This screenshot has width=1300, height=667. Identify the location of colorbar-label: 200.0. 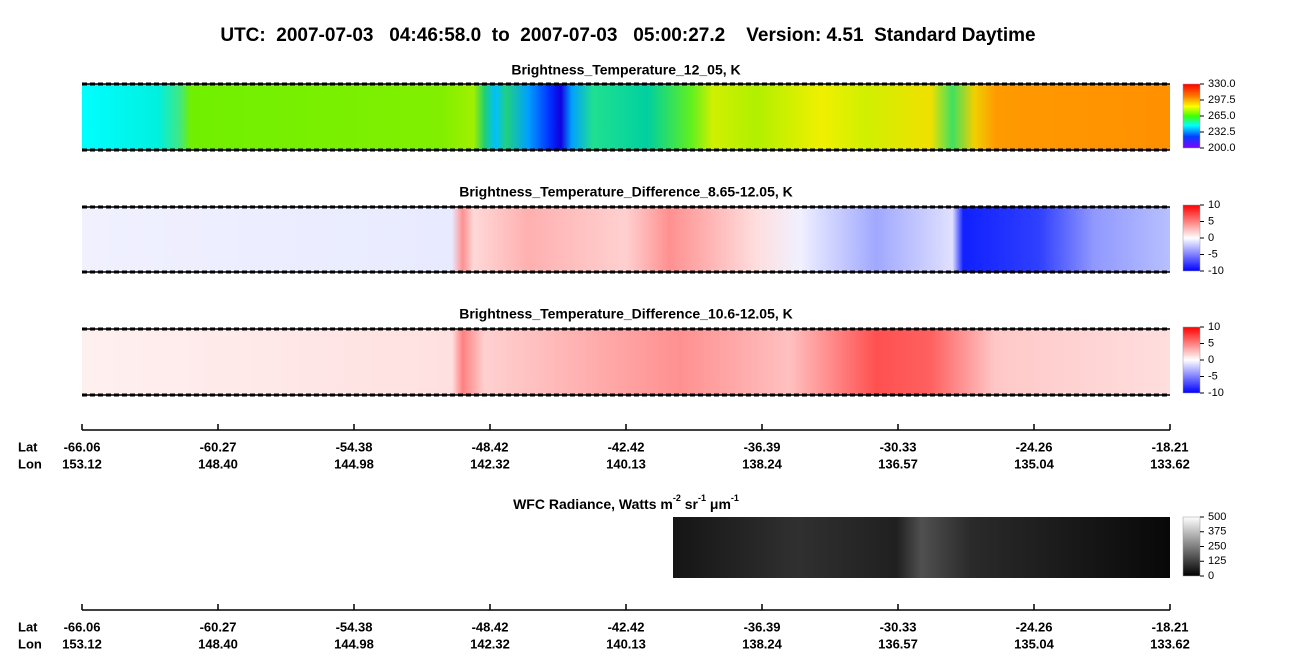
(1222, 148).